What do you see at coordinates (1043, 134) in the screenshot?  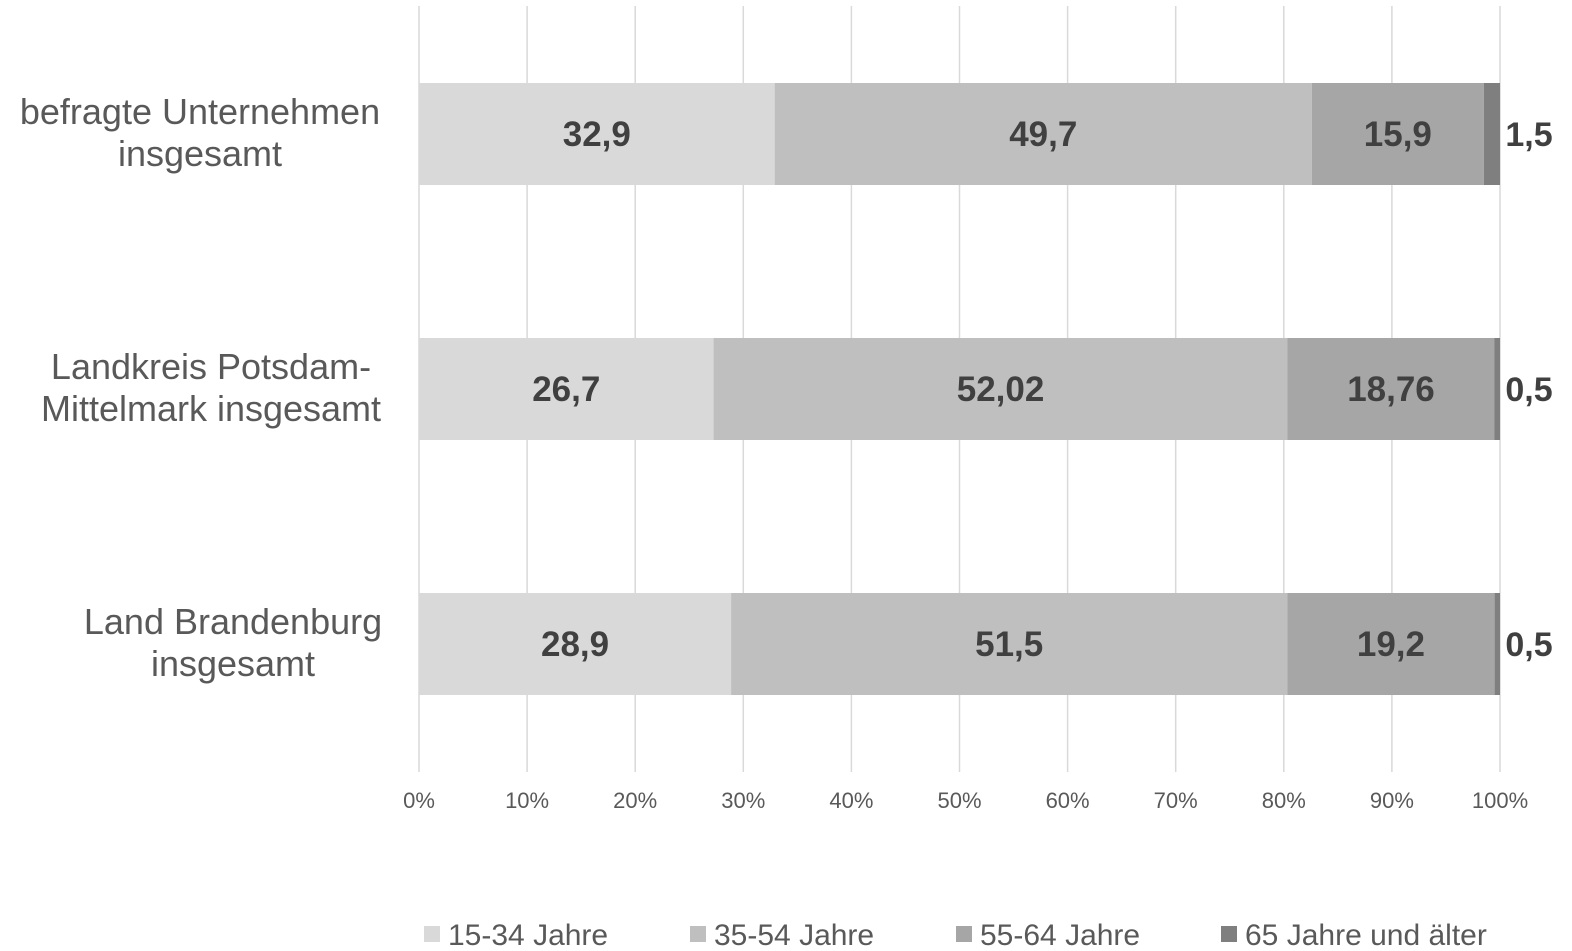 I see `data-label: 49,7` at bounding box center [1043, 134].